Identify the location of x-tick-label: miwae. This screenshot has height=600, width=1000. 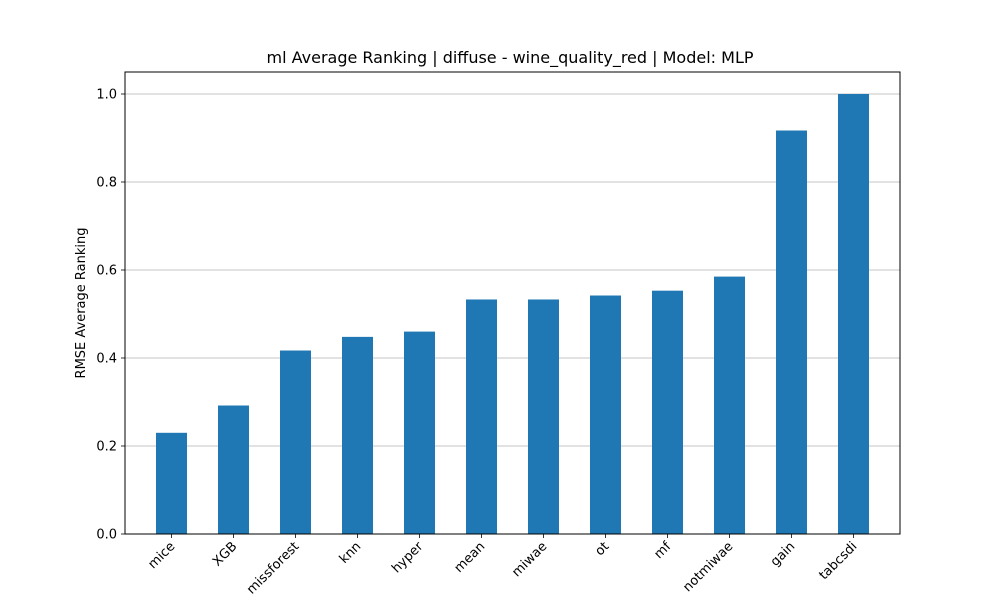
(529, 559).